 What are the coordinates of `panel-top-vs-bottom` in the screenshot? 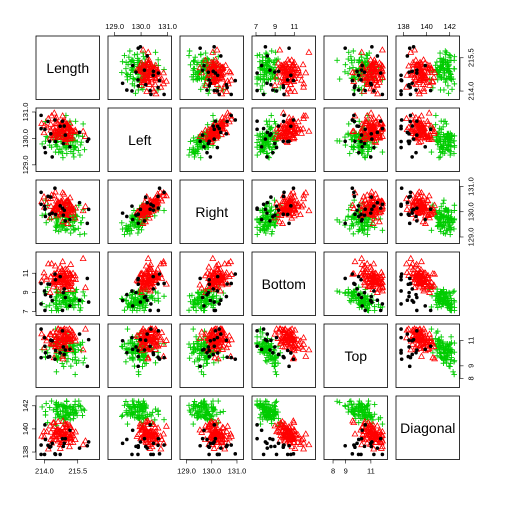 It's located at (283, 355).